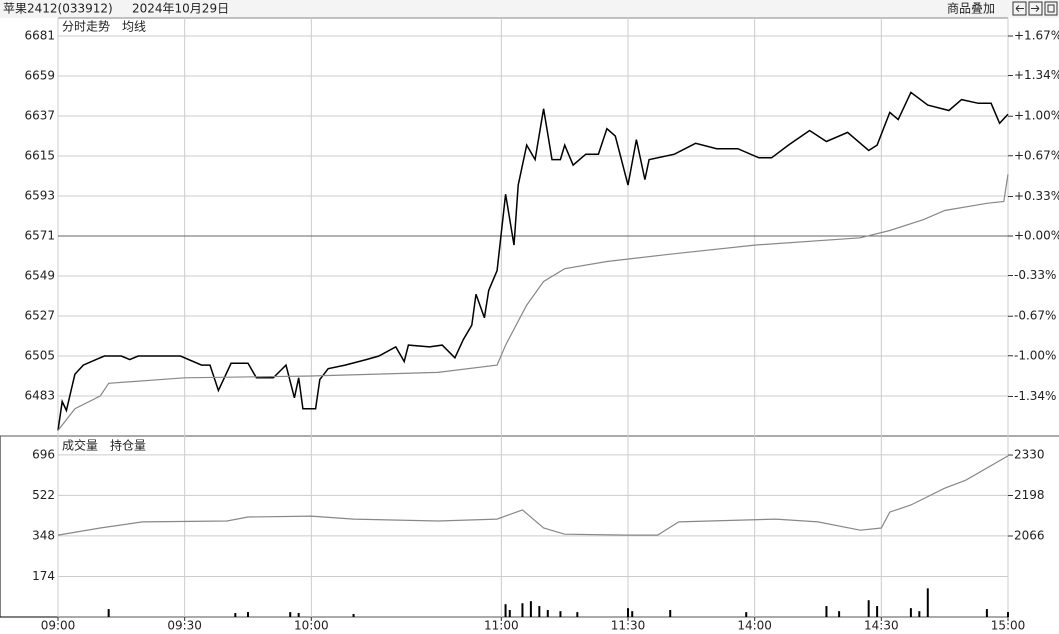 Image resolution: width=1059 pixels, height=634 pixels. Describe the element at coordinates (1035, 275) in the screenshot. I see `y2-tick-label: -0.33%` at that location.